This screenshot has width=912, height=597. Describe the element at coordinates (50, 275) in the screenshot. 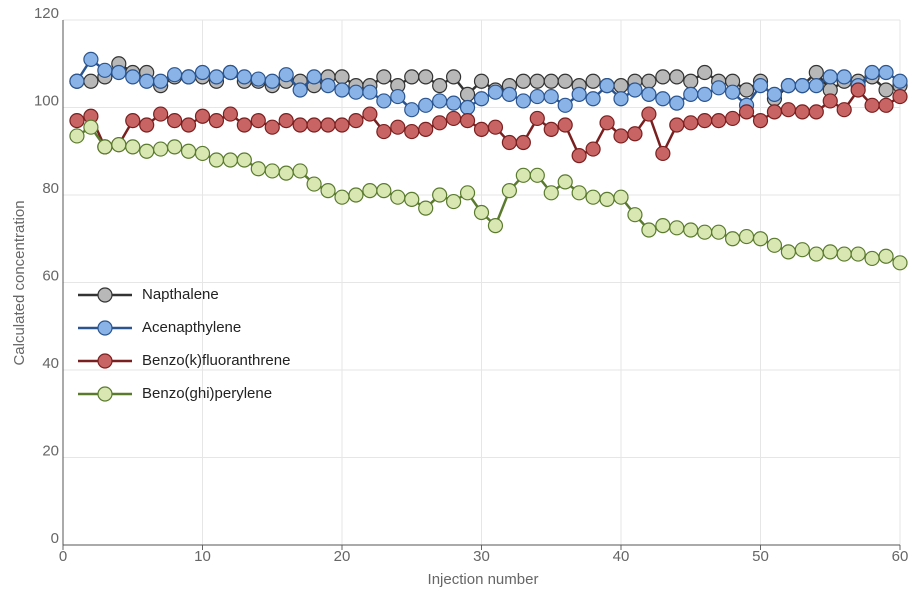

I see `y-tick-label: 60` at that location.